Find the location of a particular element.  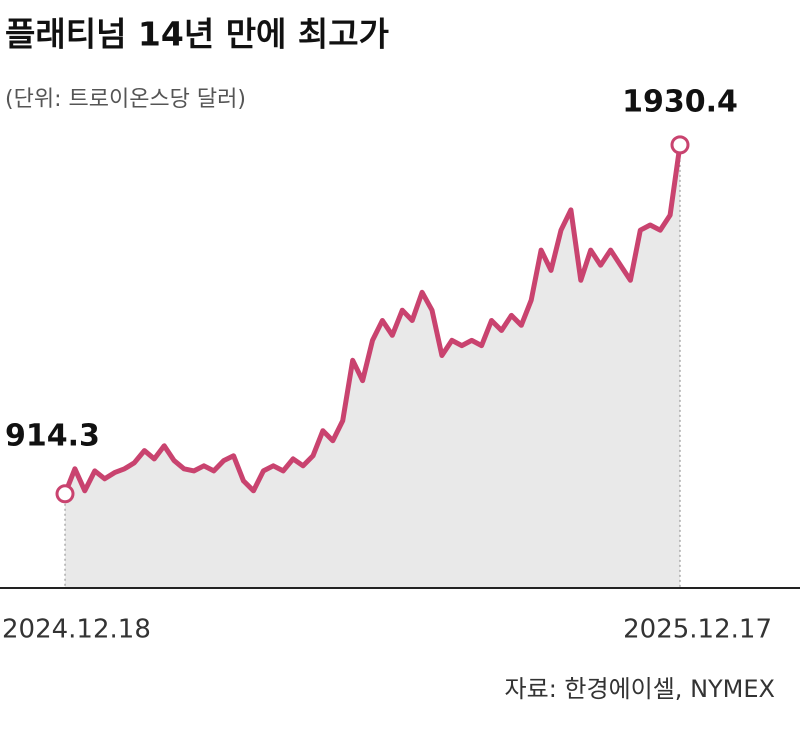

value-label: 1930.4 is located at coordinates (680, 101).